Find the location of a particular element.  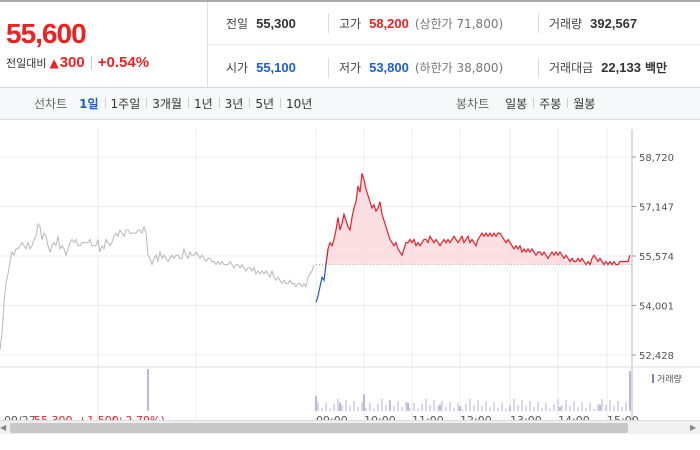

change-percent: +0.54% is located at coordinates (123, 62).